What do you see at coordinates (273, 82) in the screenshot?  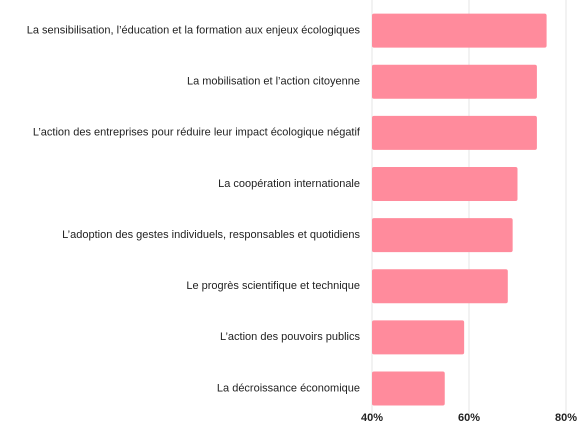 I see `y-tick-label: La mobilisation et l’action citoyenne` at bounding box center [273, 82].